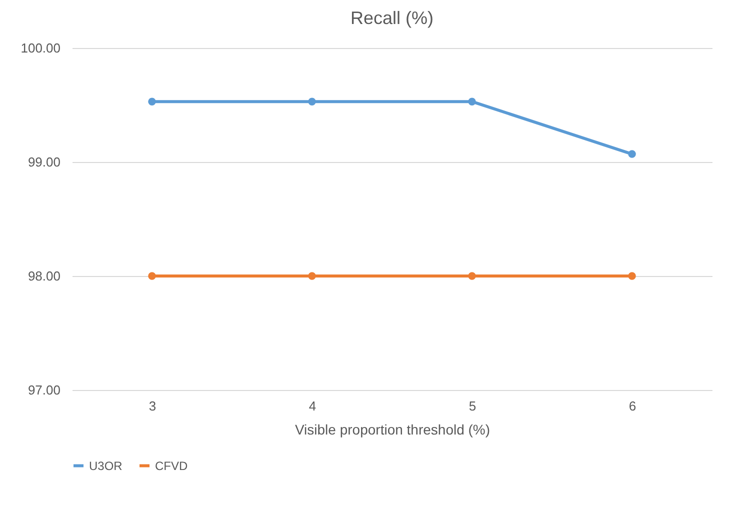 The height and width of the screenshot is (520, 749). What do you see at coordinates (392, 18) in the screenshot?
I see `chart-title: Recall (%)` at bounding box center [392, 18].